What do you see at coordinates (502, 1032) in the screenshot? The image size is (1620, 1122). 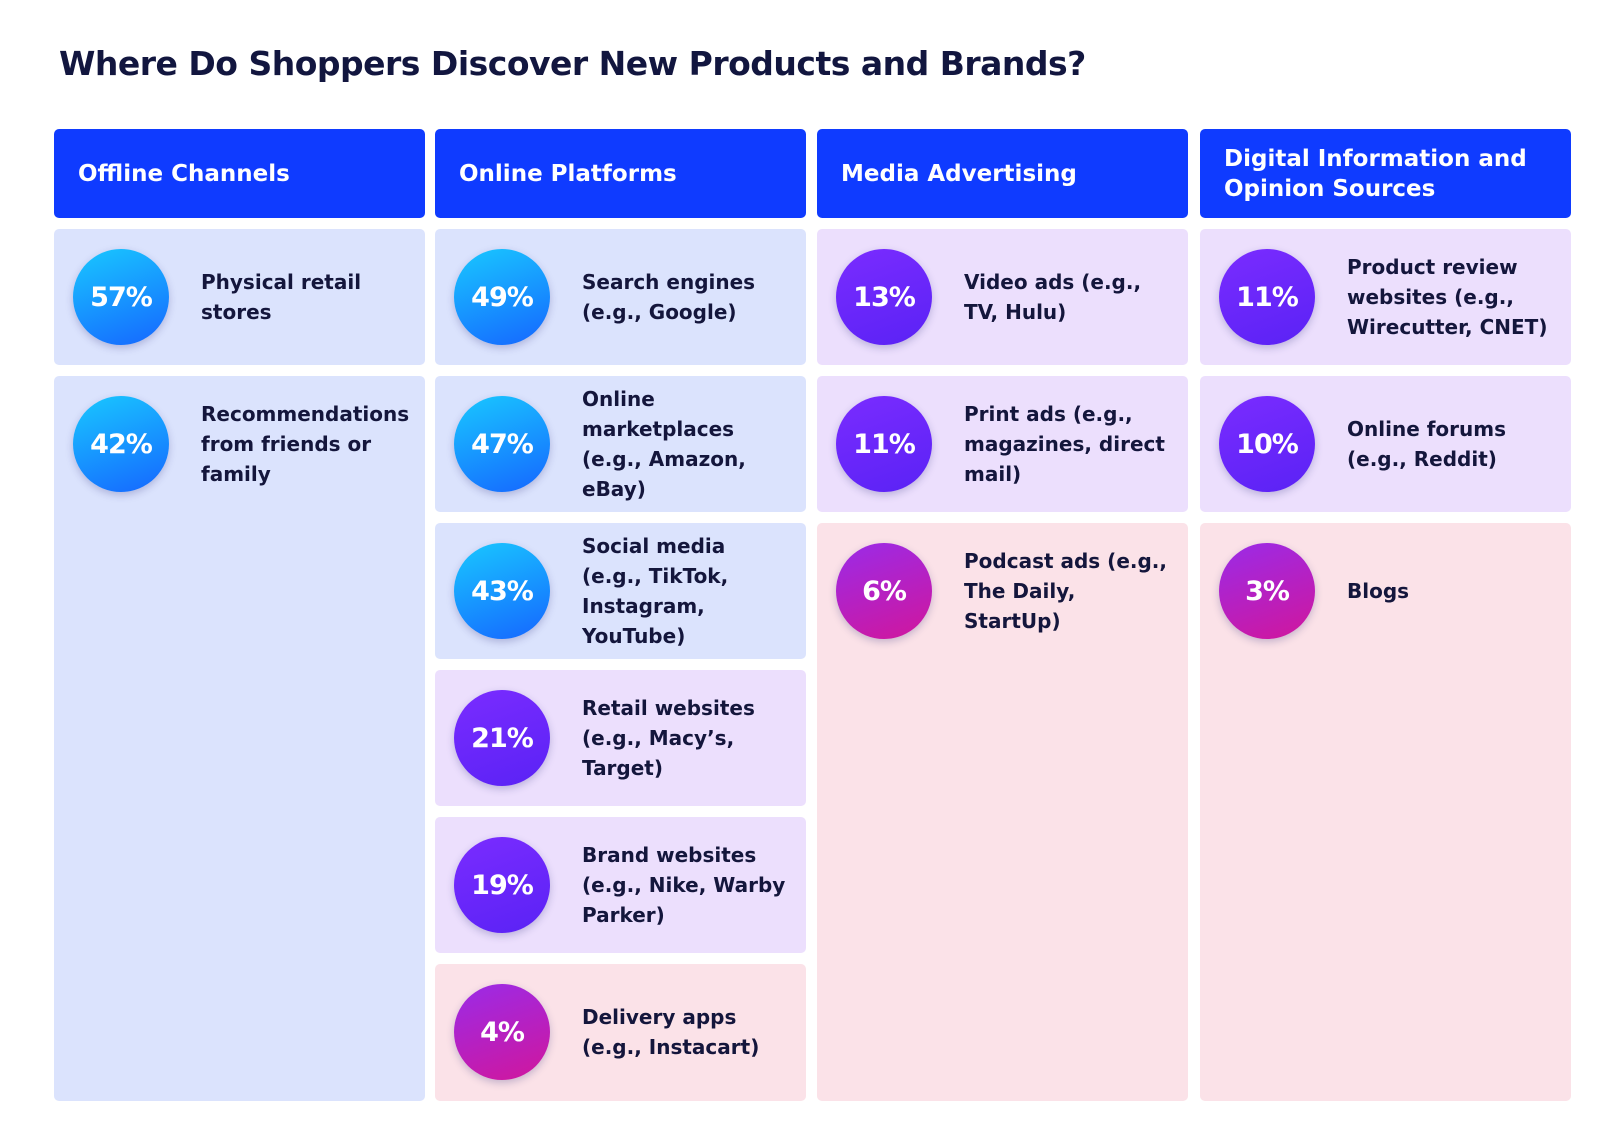 I see `percent-badge: 4%` at bounding box center [502, 1032].